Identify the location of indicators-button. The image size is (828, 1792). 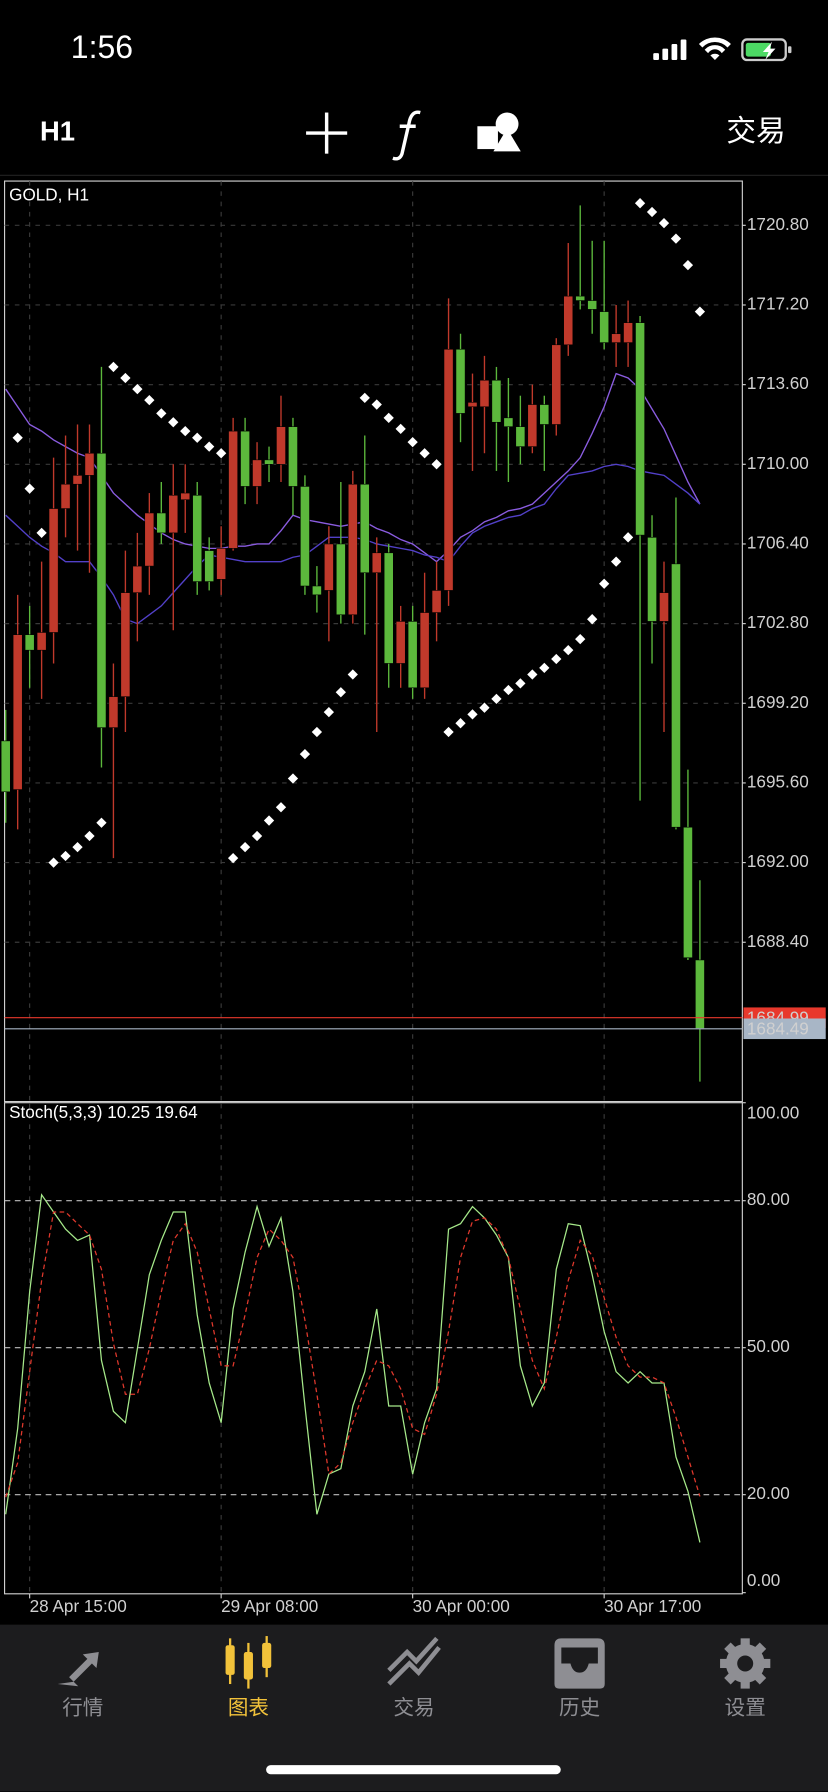
(406, 135).